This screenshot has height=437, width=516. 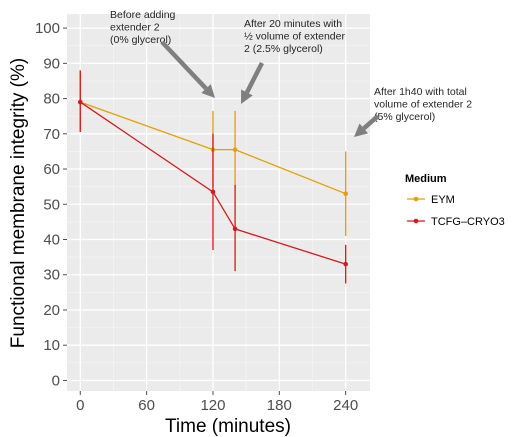 I want to click on x-tick-label: 120, so click(x=212, y=405).